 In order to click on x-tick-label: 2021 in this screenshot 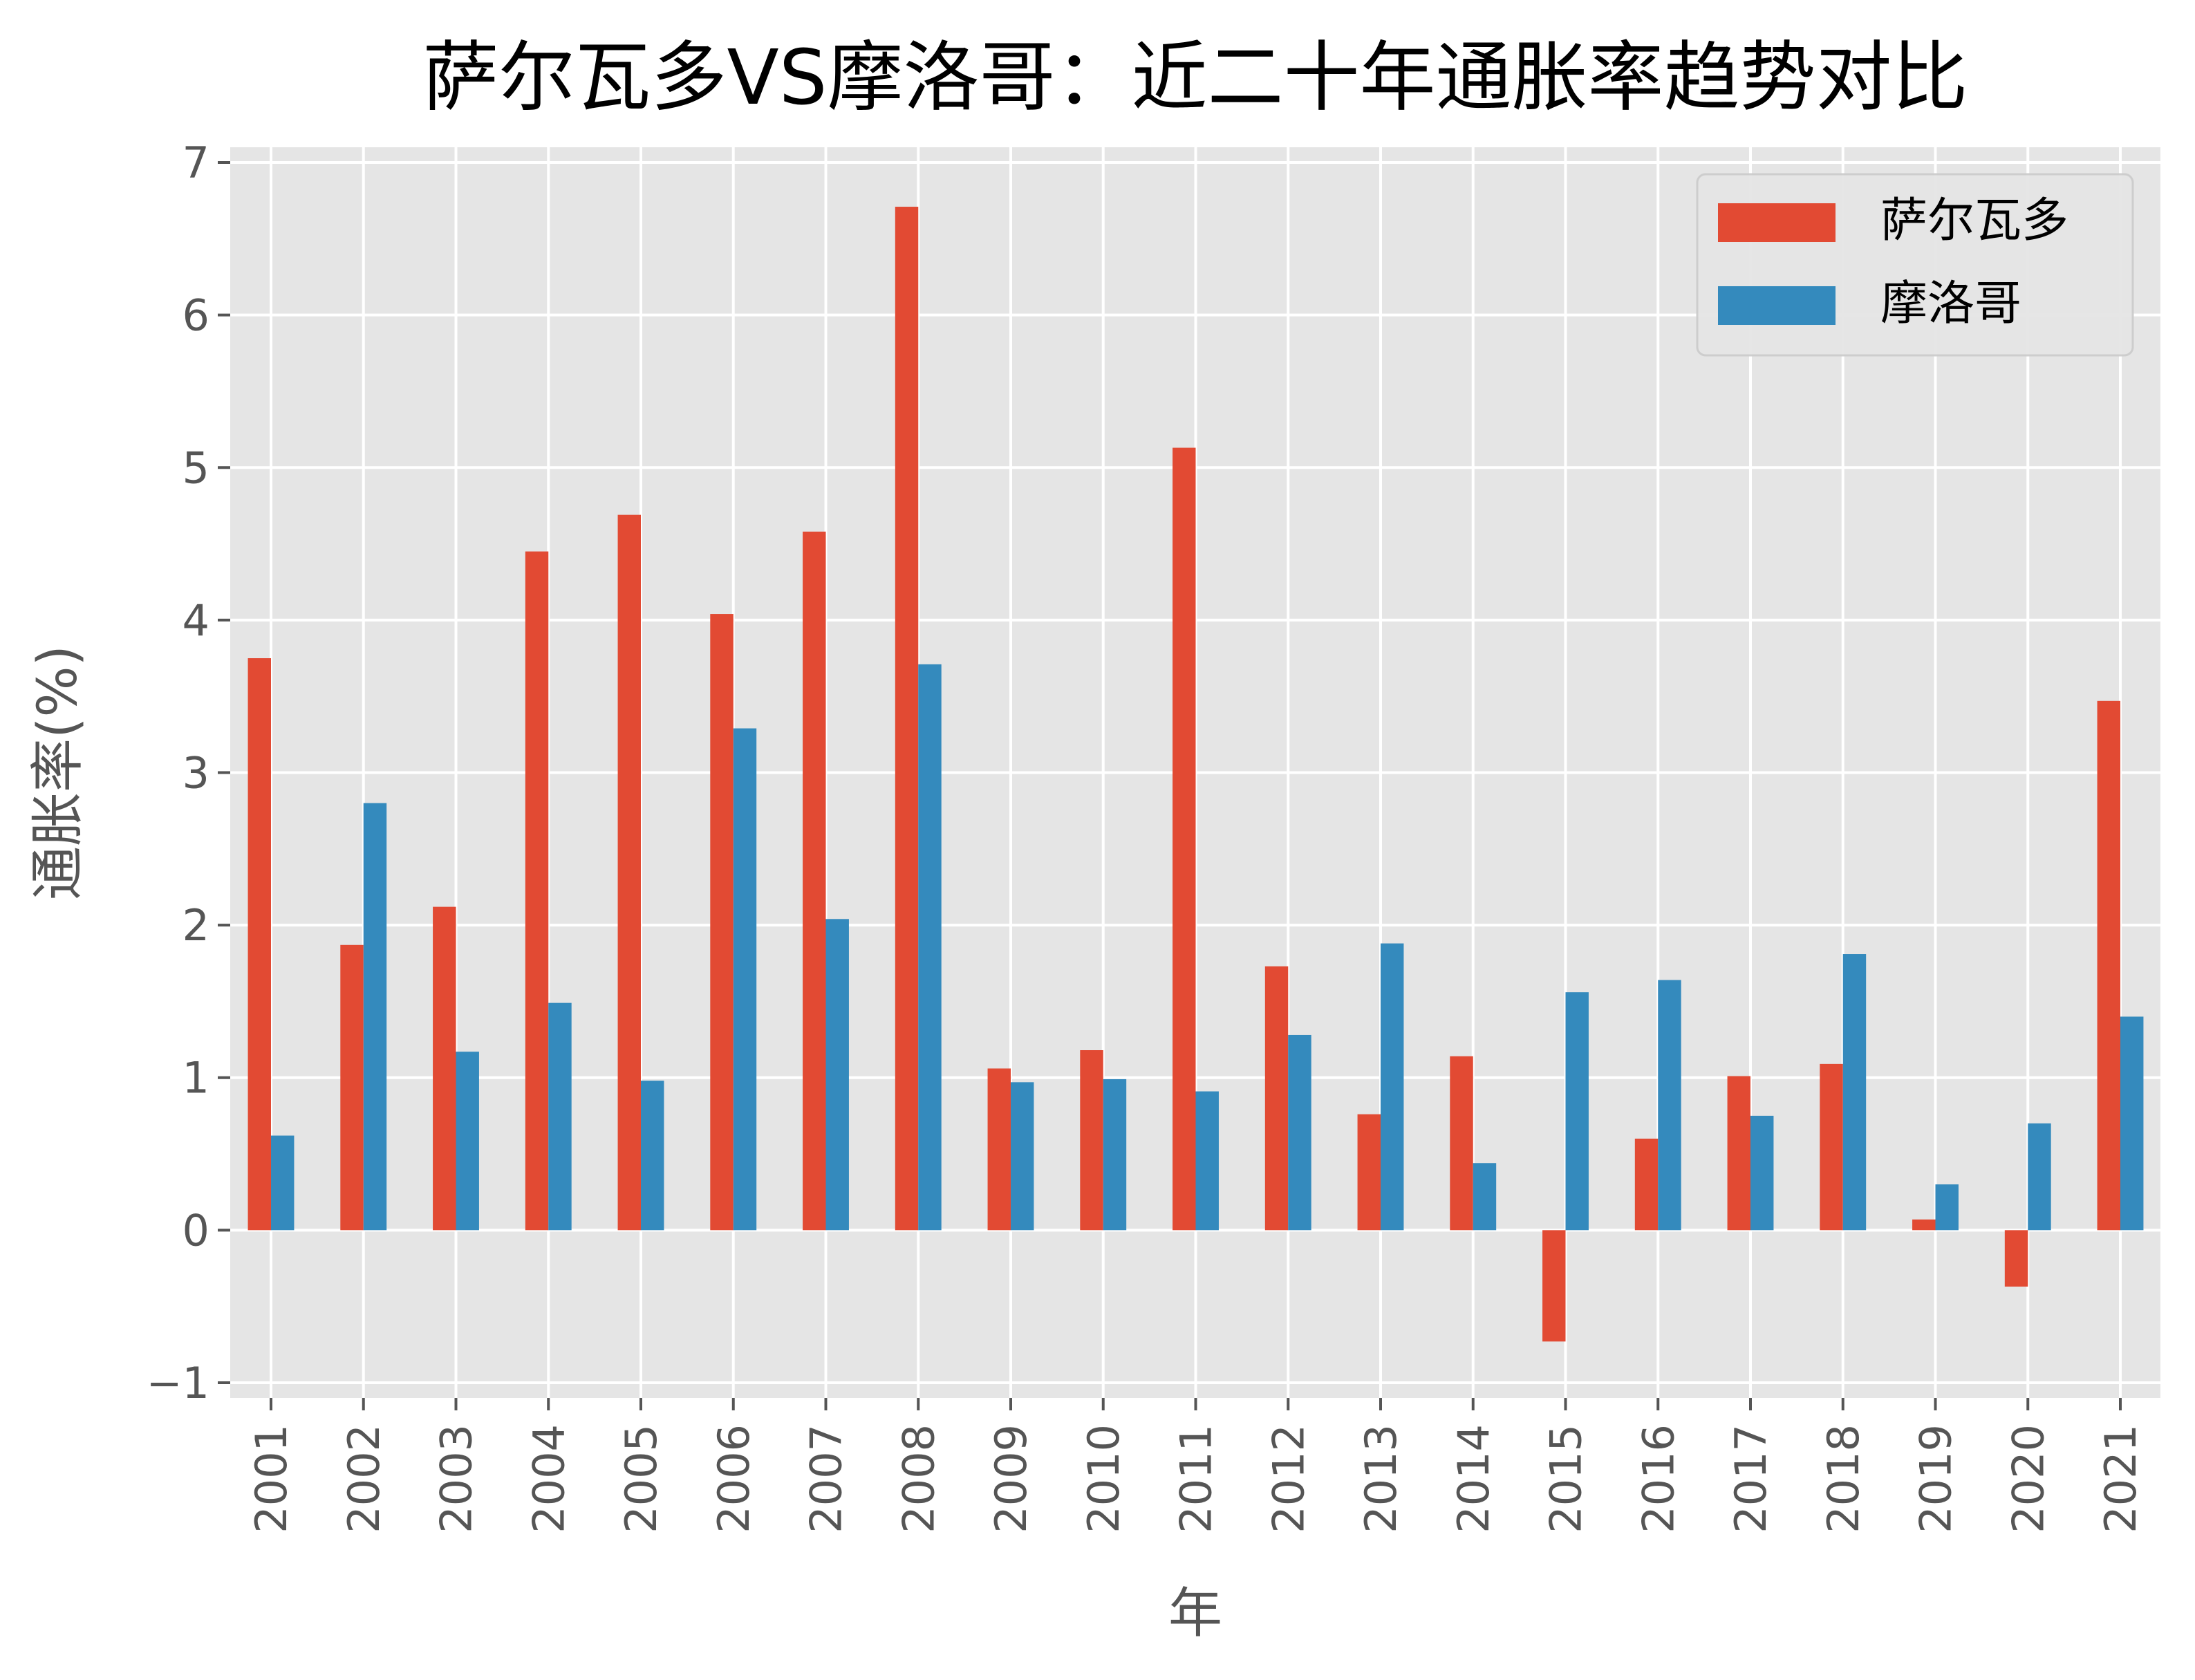, I will do `click(2120, 1478)`.